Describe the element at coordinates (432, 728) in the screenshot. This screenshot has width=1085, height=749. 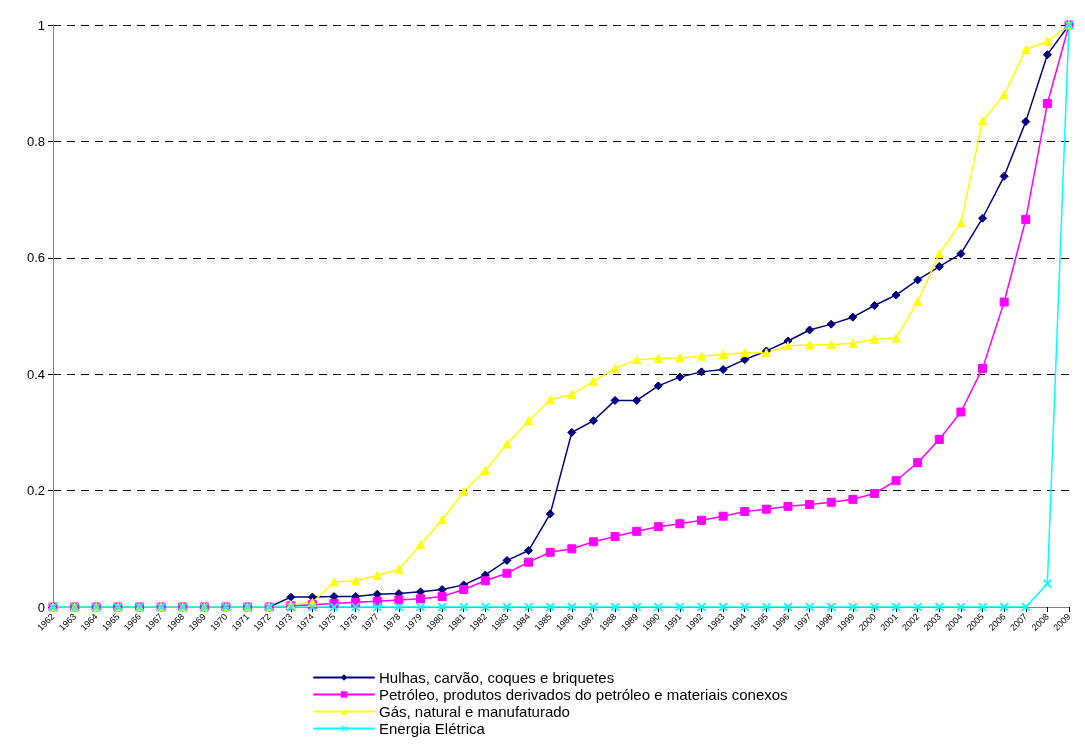
I see `legend-label: Energia Elétrica` at that location.